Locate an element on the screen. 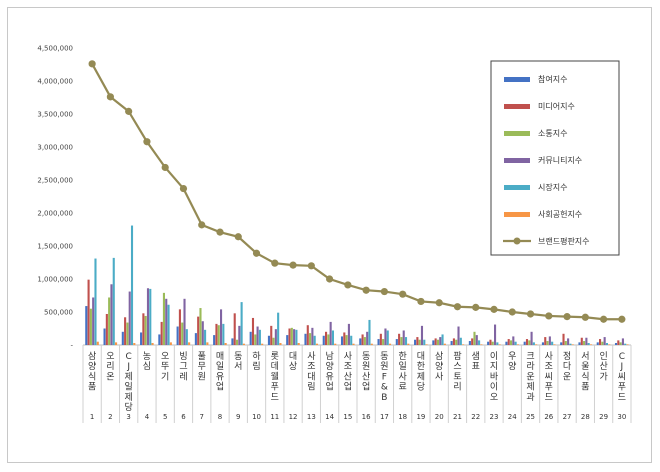  legend-label: 시장지수 is located at coordinates (552, 187).